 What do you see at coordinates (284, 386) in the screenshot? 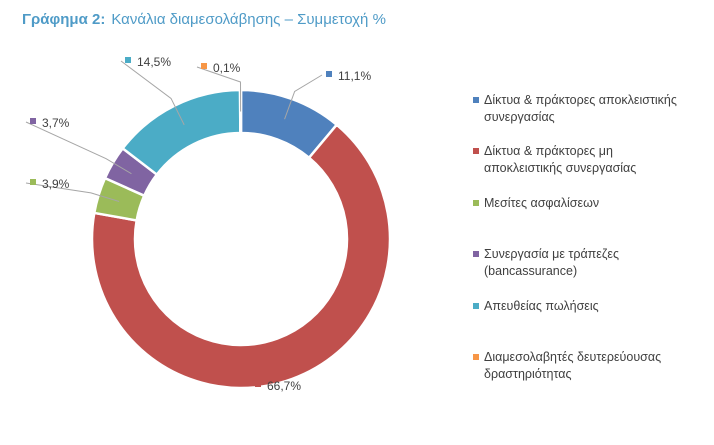
I see `data-label: 66,7%` at bounding box center [284, 386].